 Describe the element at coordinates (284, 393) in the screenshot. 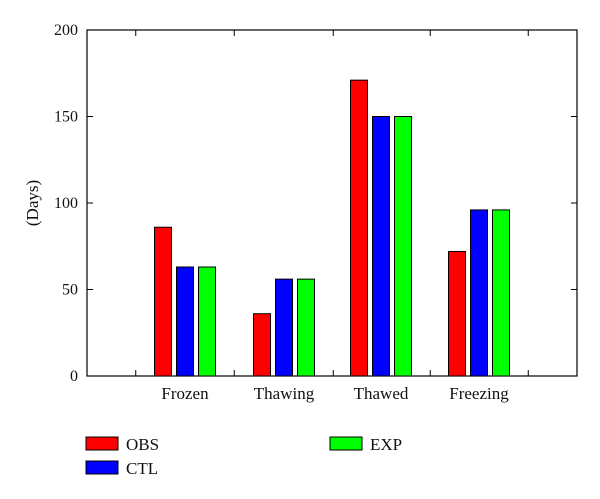

I see `x-category-label: Thawing` at that location.